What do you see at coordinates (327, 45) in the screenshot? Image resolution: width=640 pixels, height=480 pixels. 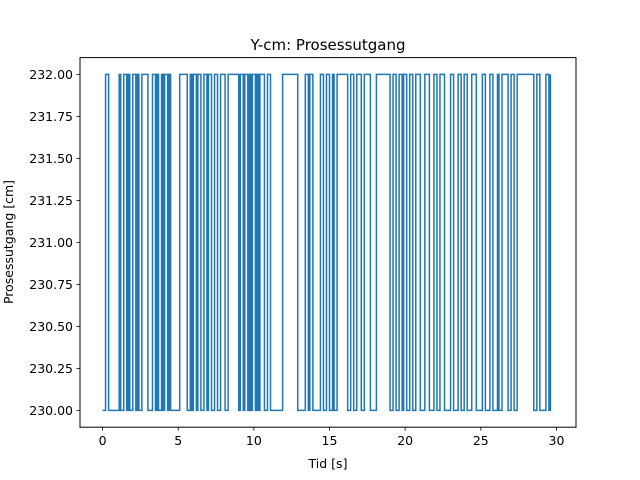 I see `chart-title: Y-cm: Prosessutgang` at bounding box center [327, 45].